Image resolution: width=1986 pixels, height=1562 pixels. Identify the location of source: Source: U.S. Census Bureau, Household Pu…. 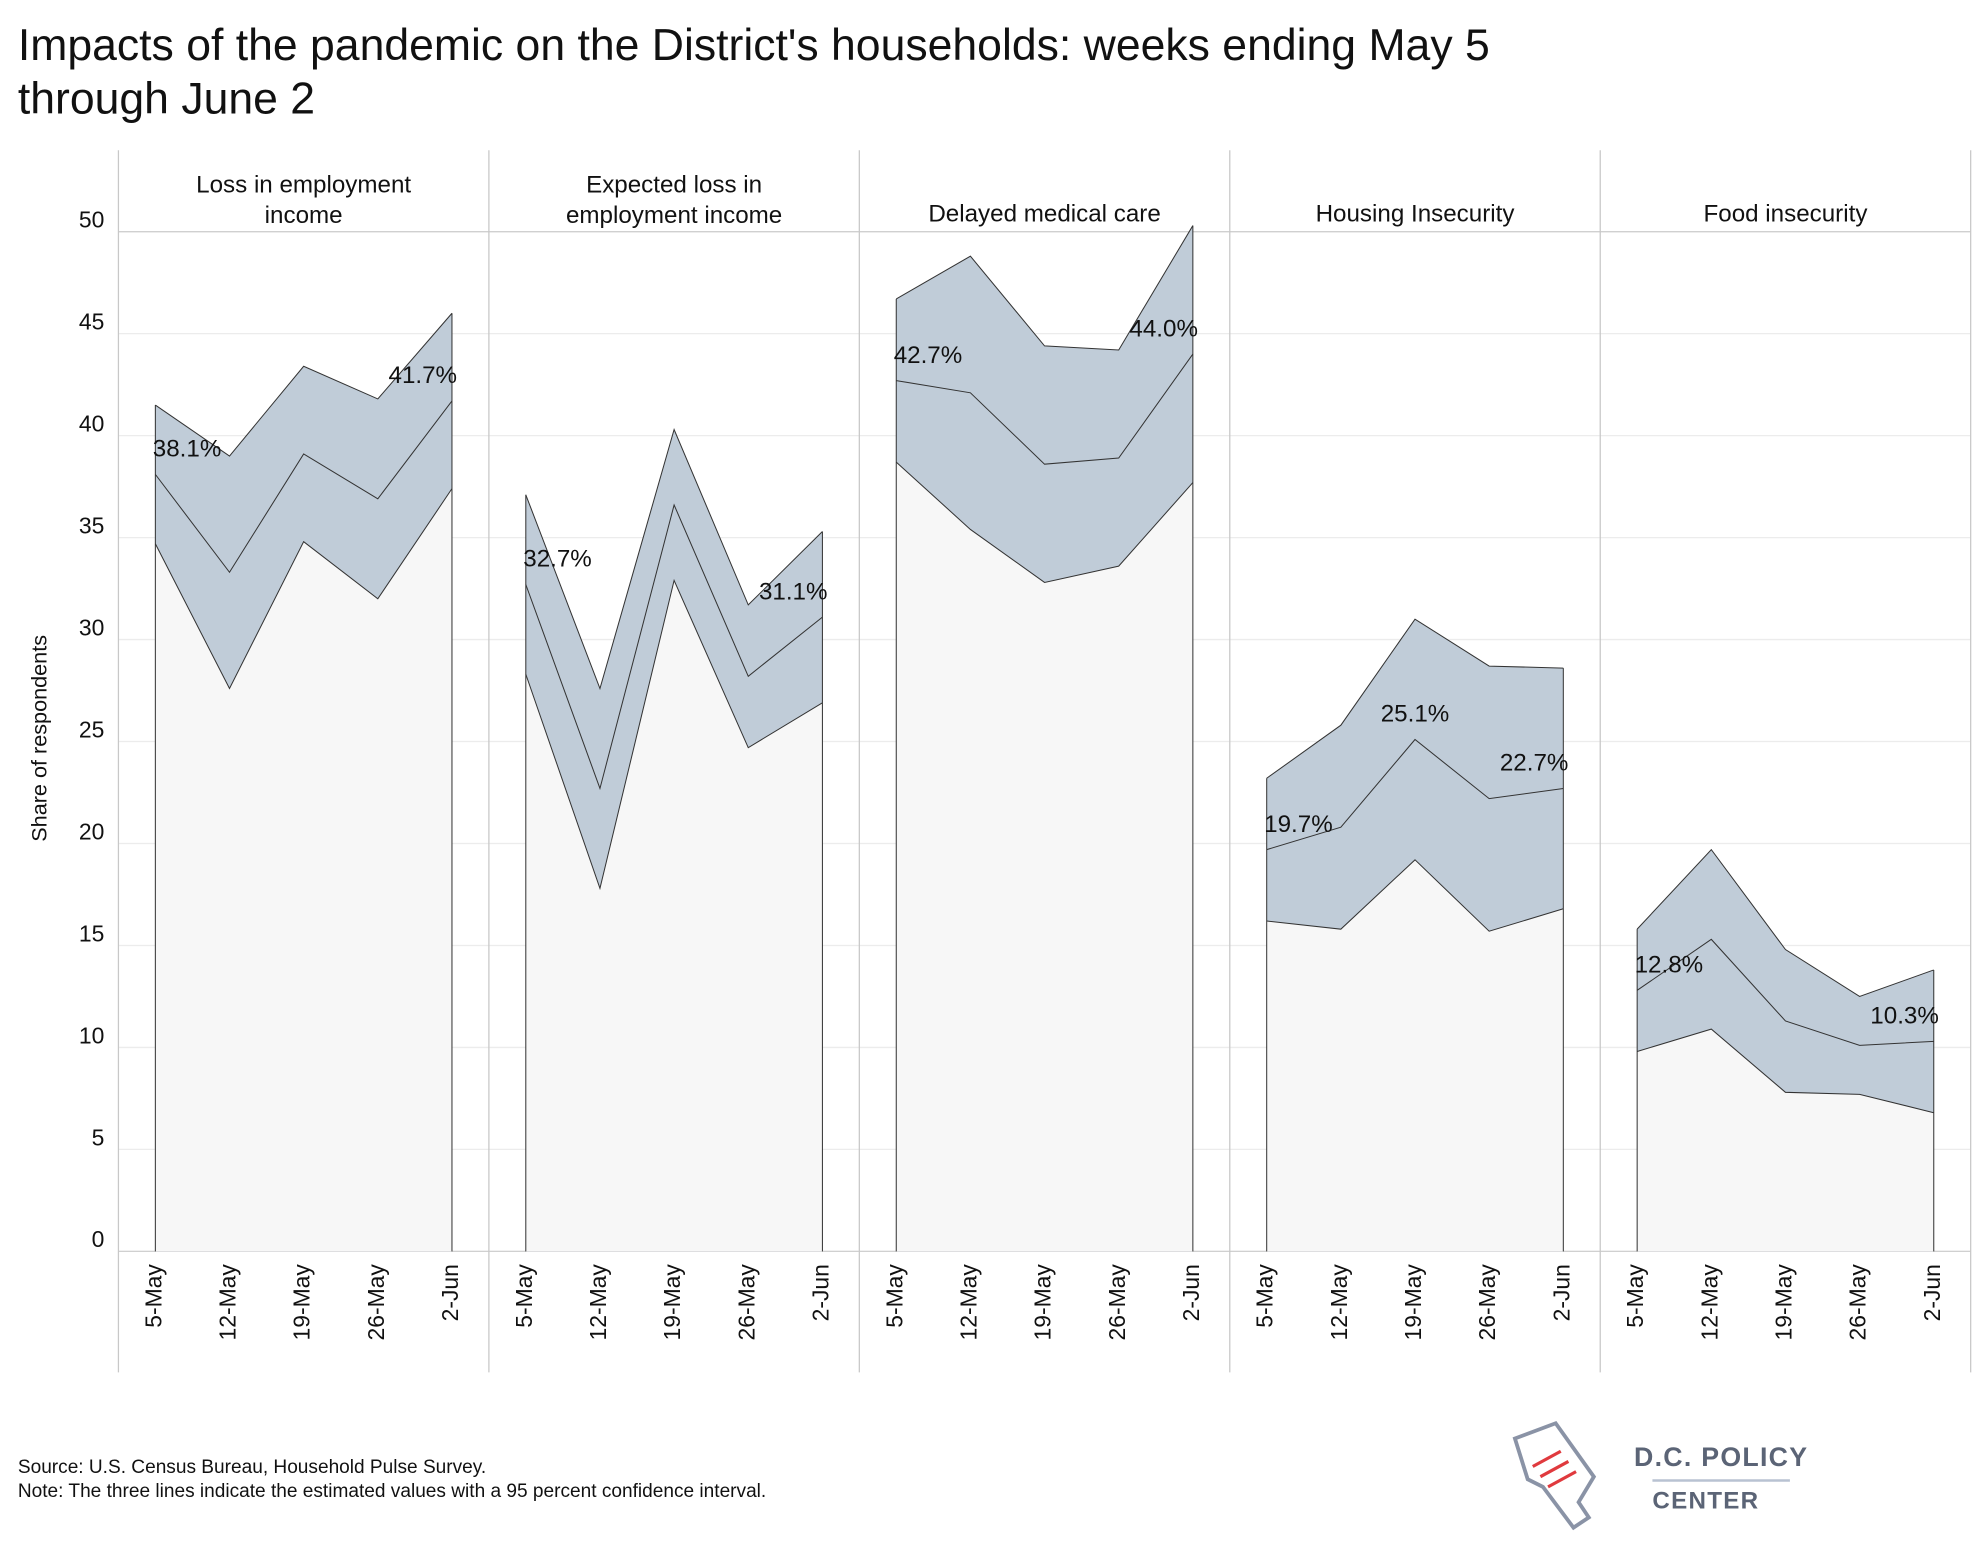
(252, 1467).